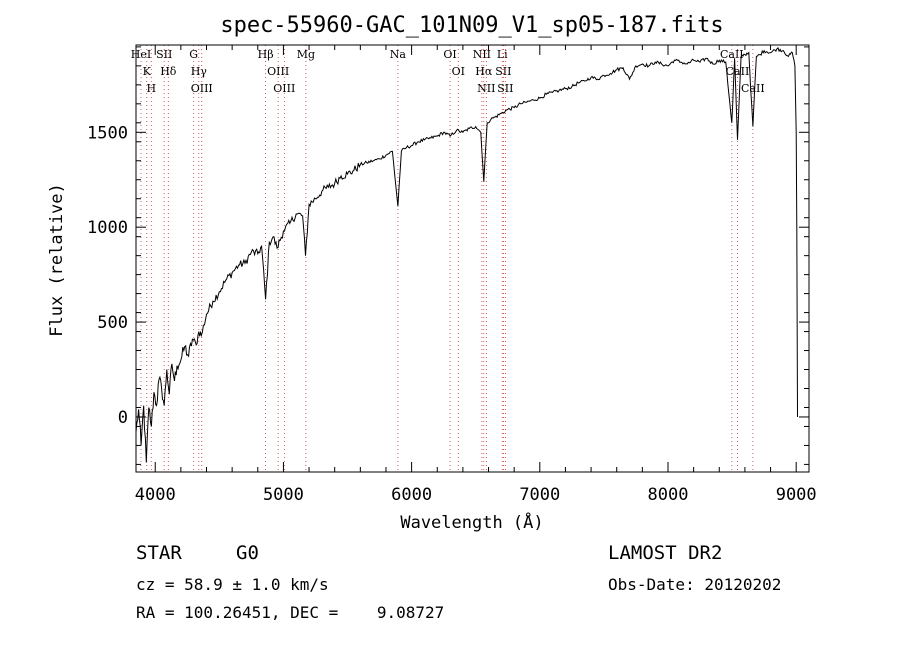 Image resolution: width=900 pixels, height=650 pixels. Describe the element at coordinates (112, 323) in the screenshot. I see `y-tick-label: 500` at that location.